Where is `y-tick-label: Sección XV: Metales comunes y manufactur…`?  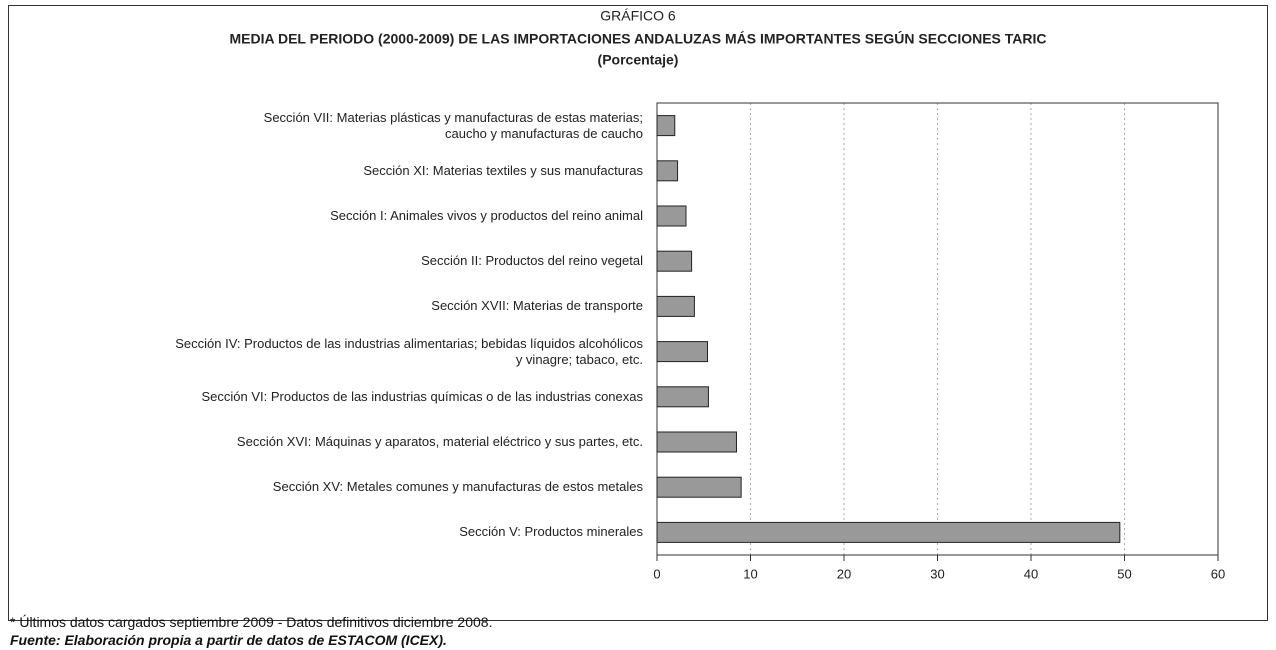
y-tick-label: Sección XV: Metales comunes y manufactur… is located at coordinates (457, 487).